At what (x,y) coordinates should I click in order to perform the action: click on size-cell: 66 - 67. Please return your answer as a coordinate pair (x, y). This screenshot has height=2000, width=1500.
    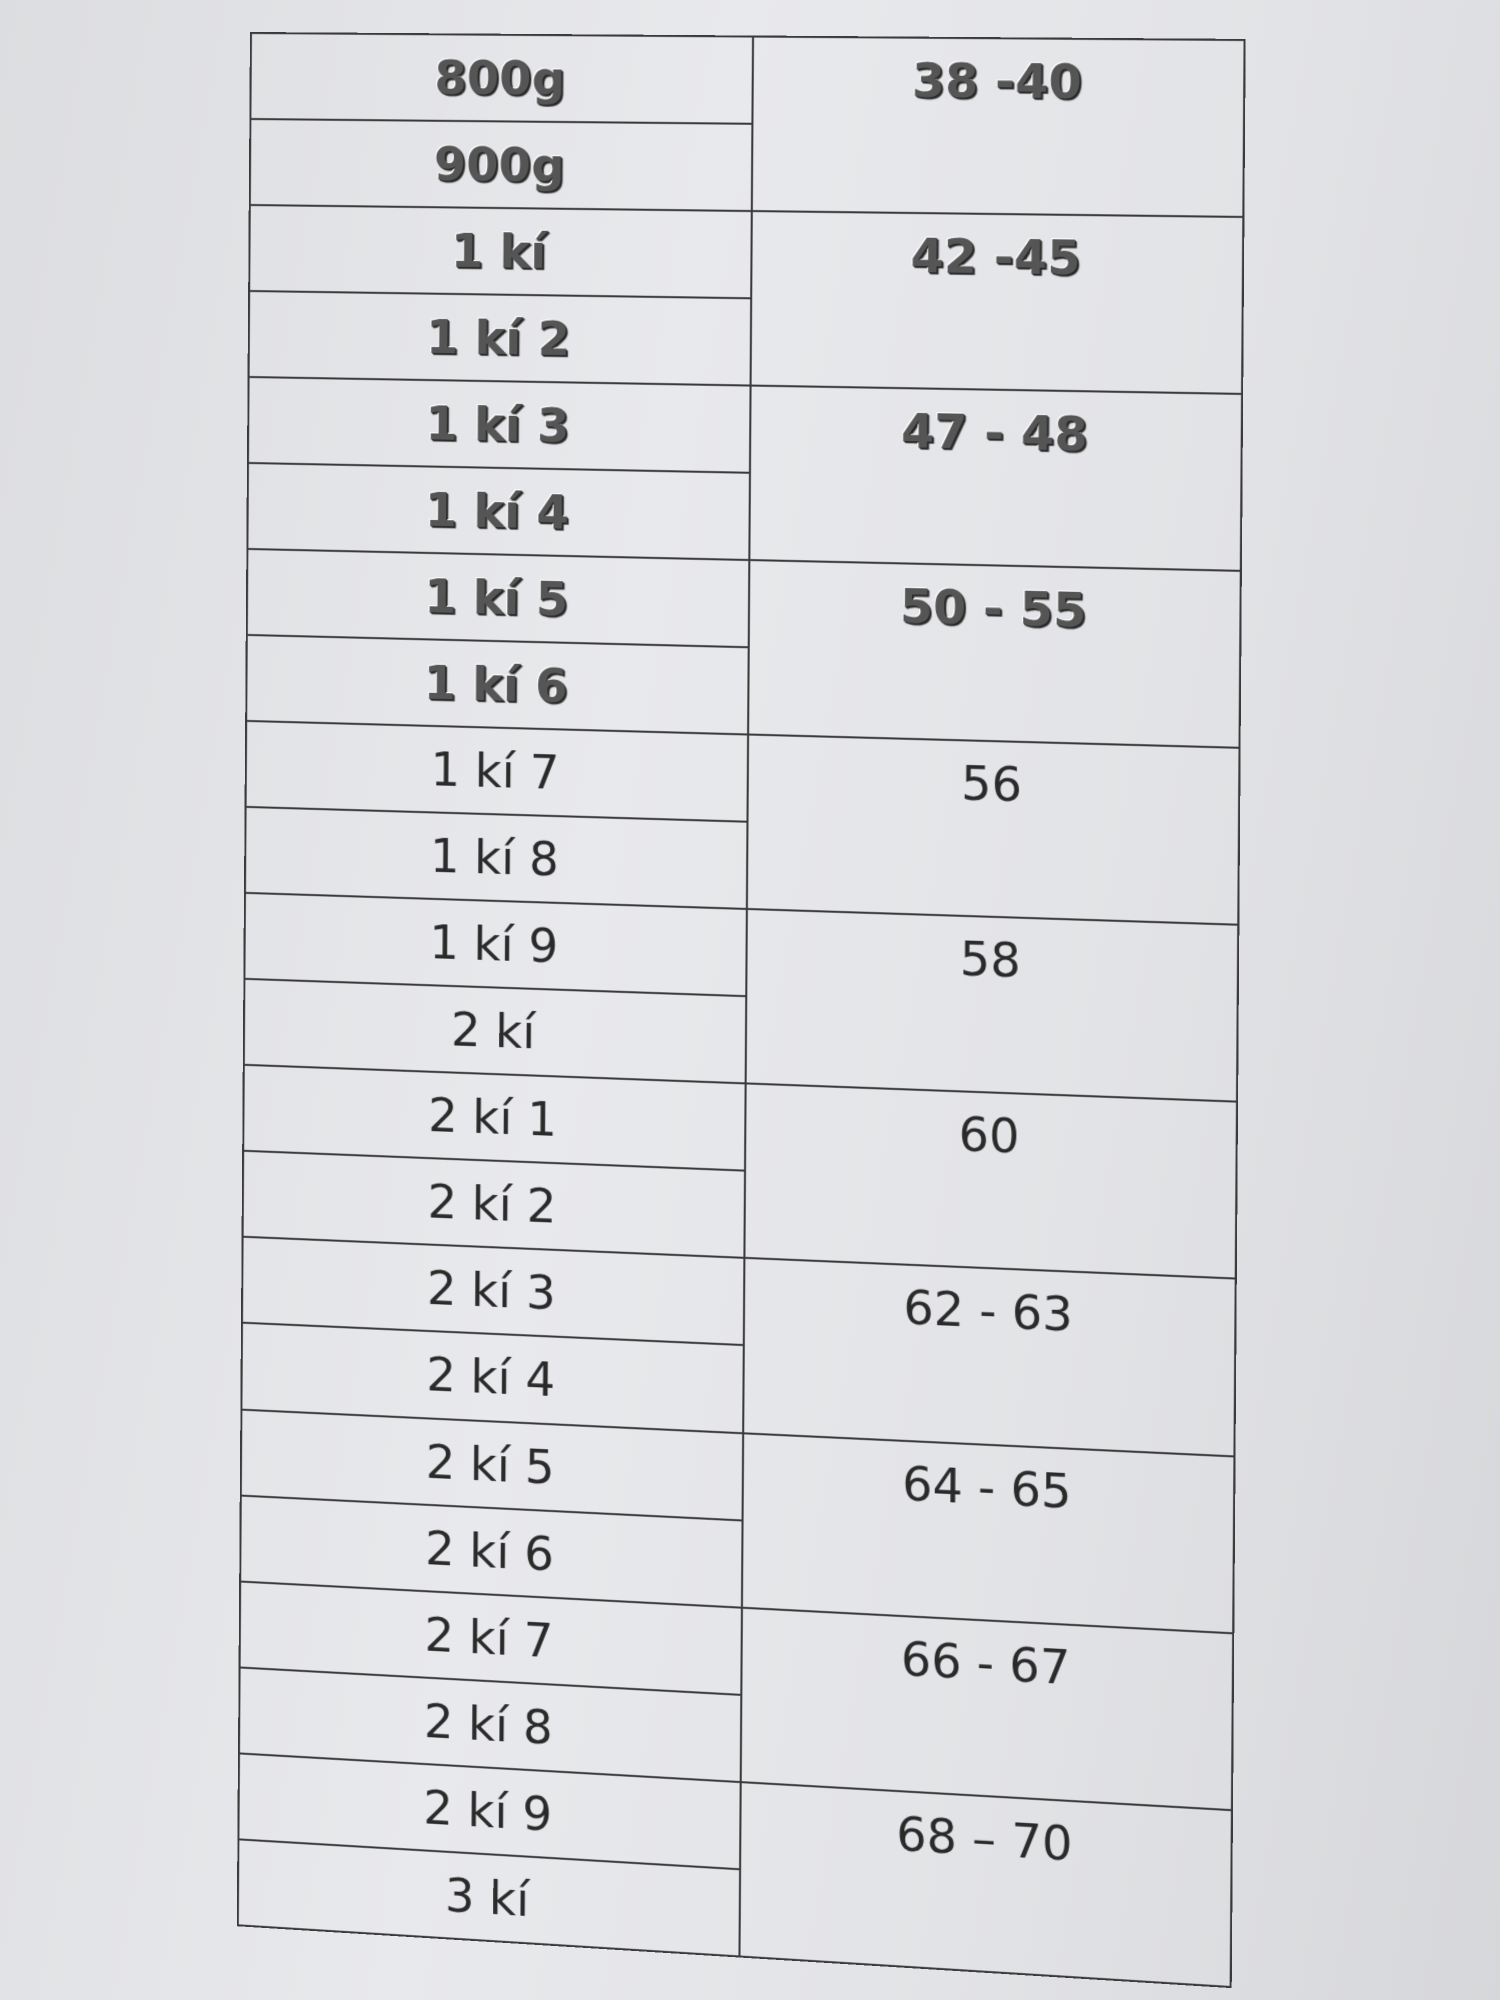
    Looking at the image, I should click on (987, 1708).